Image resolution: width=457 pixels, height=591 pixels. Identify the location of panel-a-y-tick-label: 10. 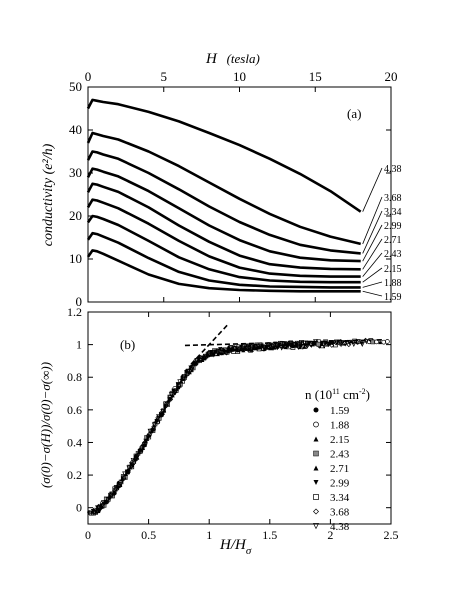
(75, 258).